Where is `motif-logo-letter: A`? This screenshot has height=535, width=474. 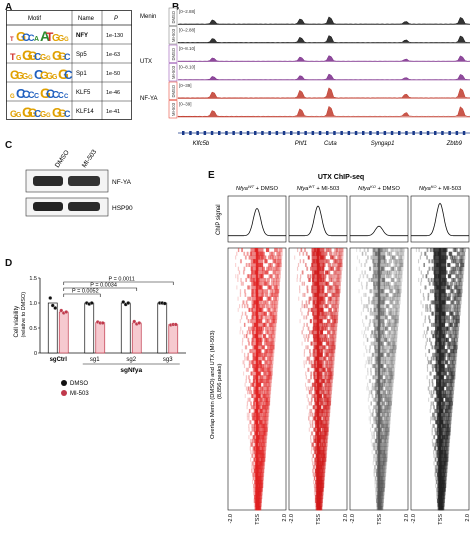
motif-logo-letter: A is located at coordinates (45, 36).